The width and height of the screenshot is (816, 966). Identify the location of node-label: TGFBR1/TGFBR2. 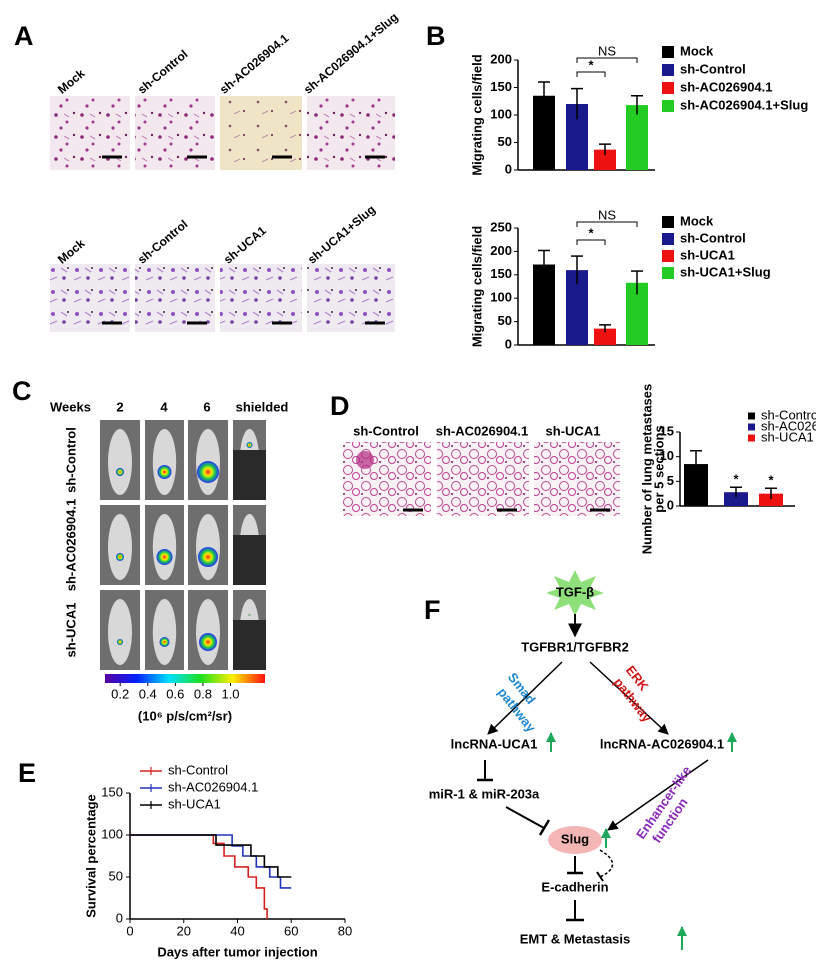
(575, 646).